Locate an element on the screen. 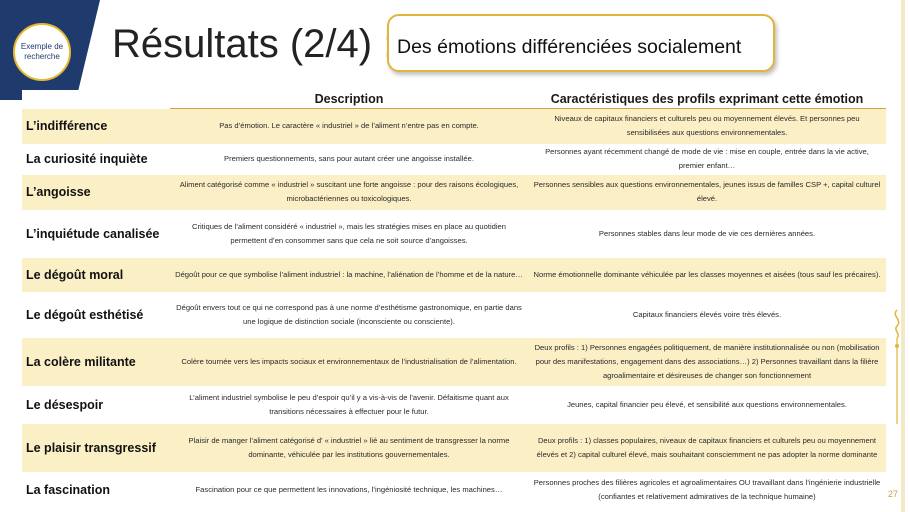 The height and width of the screenshot is (512, 910). subtitle: Des émotions différenciées socialement is located at coordinates (569, 47).